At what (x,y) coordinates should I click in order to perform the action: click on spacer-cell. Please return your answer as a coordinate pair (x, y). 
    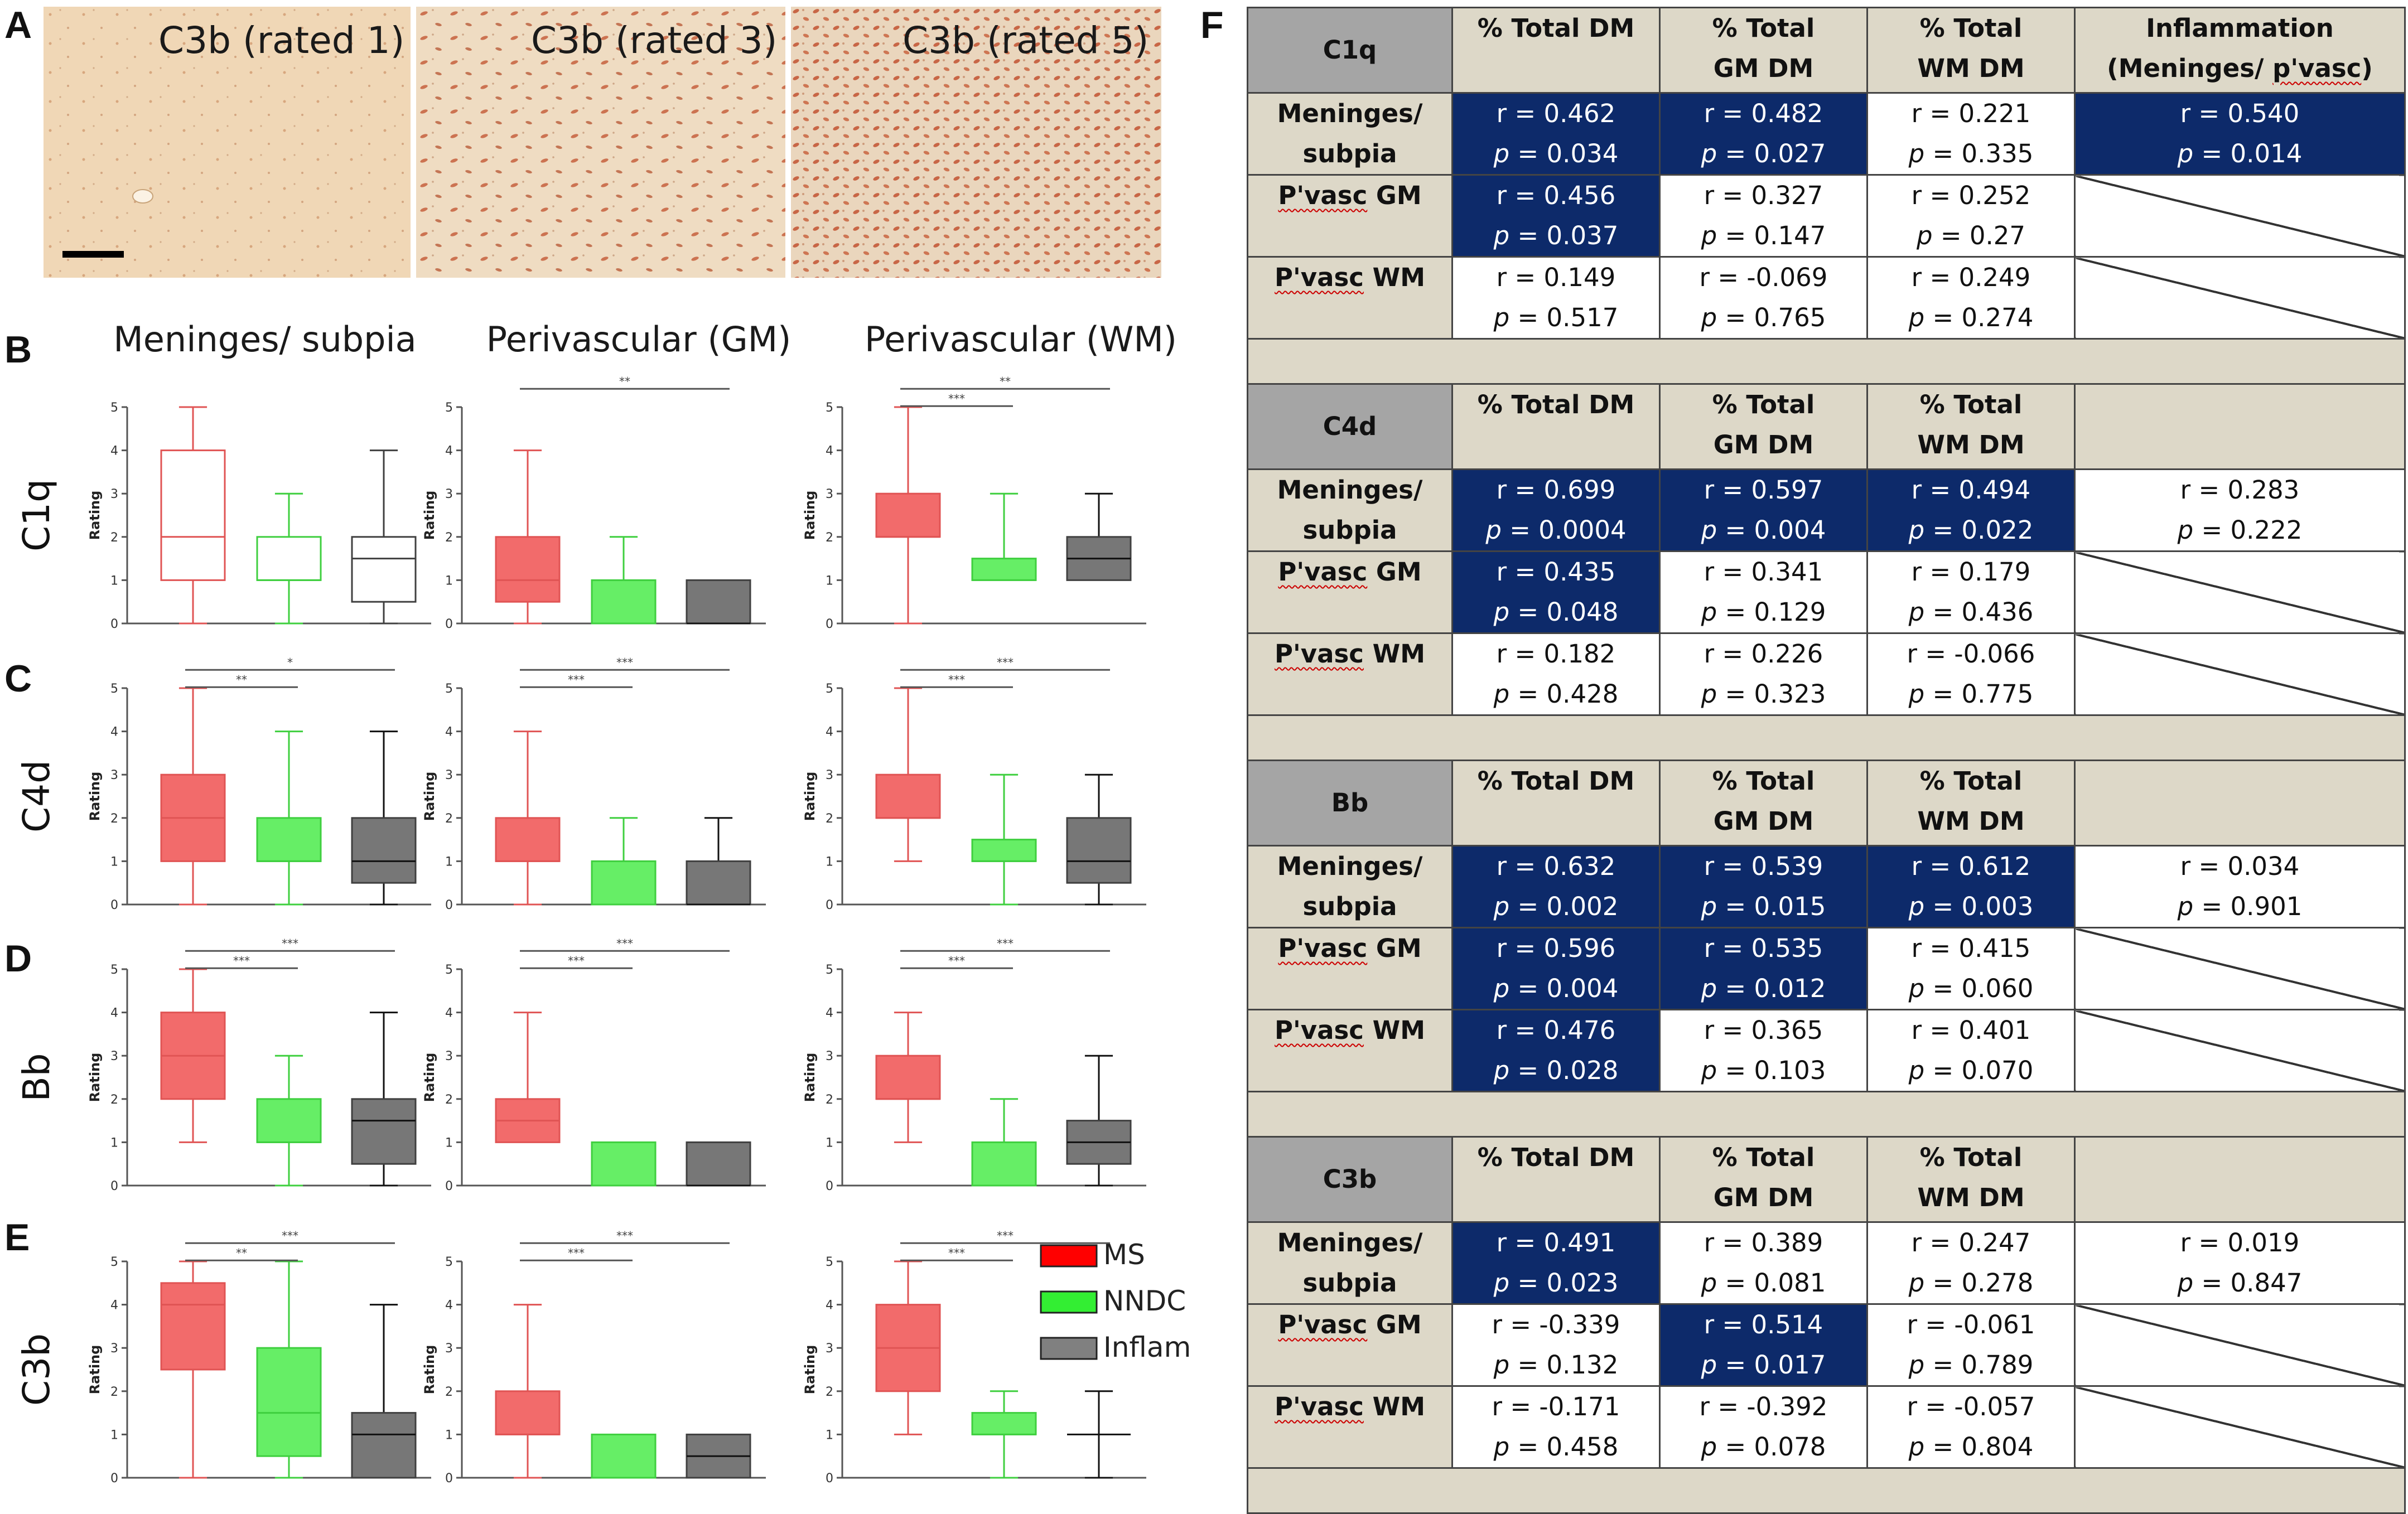
    Looking at the image, I should click on (1826, 737).